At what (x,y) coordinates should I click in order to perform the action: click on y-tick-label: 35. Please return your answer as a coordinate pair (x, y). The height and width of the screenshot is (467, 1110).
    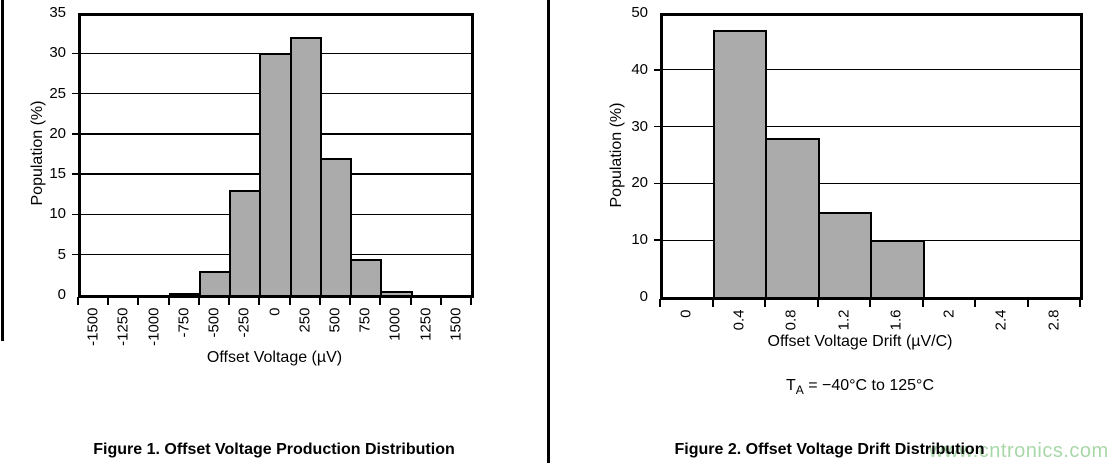
    Looking at the image, I should click on (57, 12).